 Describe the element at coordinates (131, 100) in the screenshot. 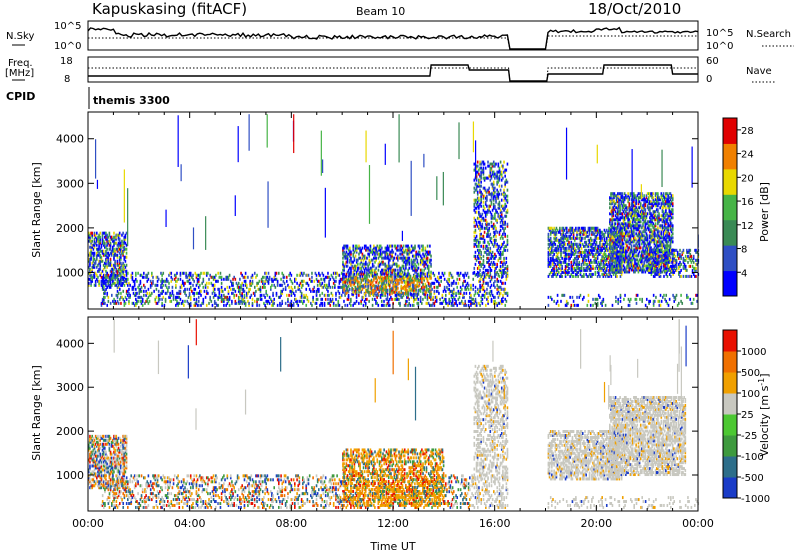

I see `cpid-value: themis 3300` at that location.